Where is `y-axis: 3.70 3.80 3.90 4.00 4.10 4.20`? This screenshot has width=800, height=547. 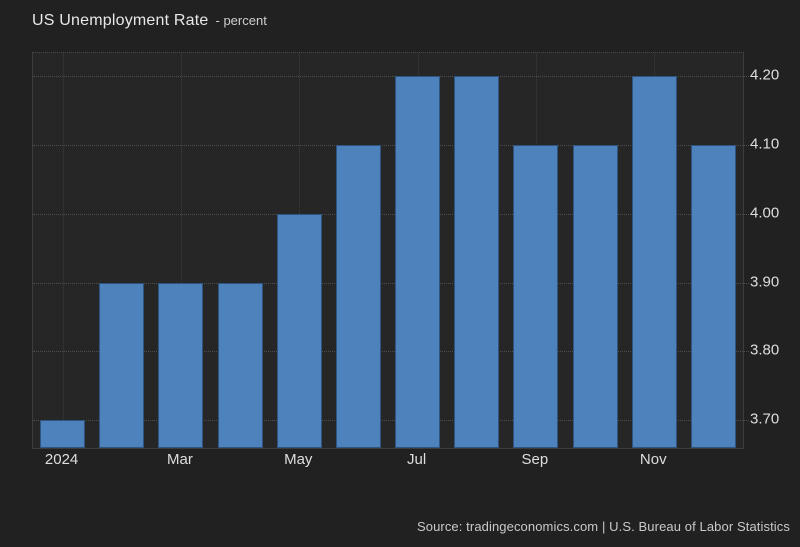
y-axis: 3.70 3.80 3.90 4.00 4.10 4.20 is located at coordinates (771, 249).